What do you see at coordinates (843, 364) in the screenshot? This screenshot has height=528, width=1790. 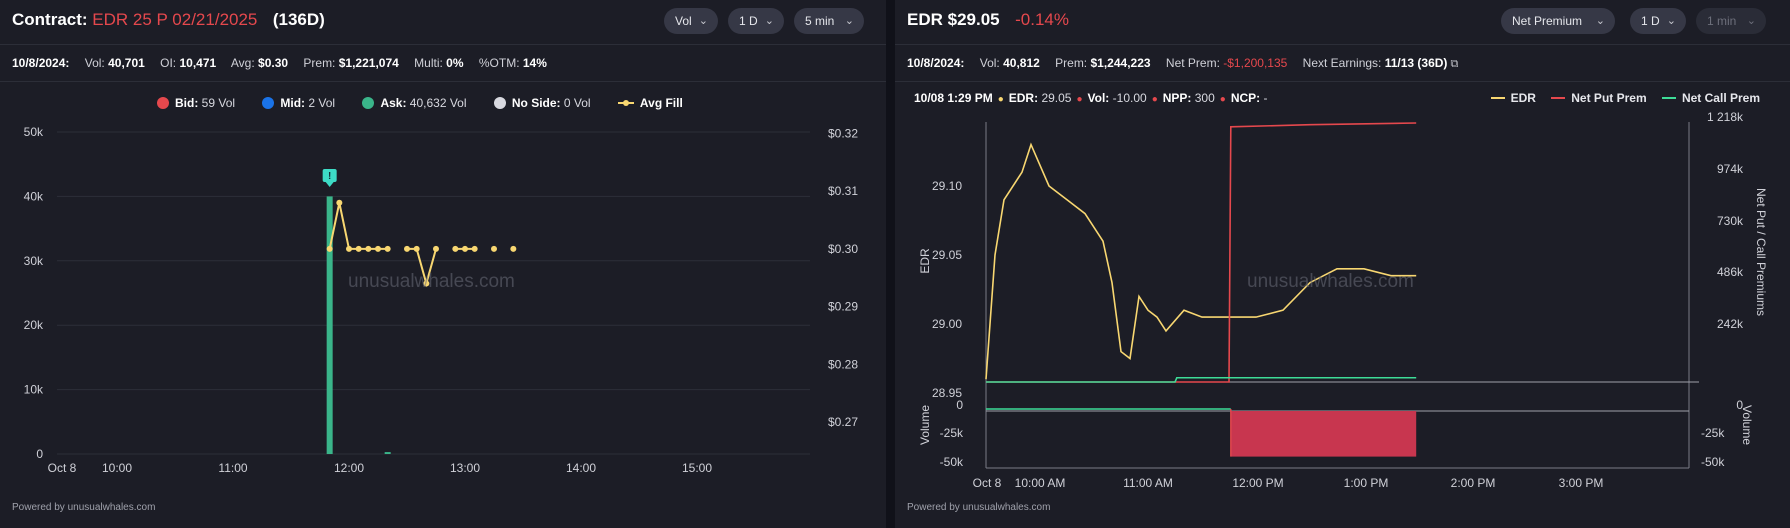 I see `y2-tick-label: $0.28` at bounding box center [843, 364].